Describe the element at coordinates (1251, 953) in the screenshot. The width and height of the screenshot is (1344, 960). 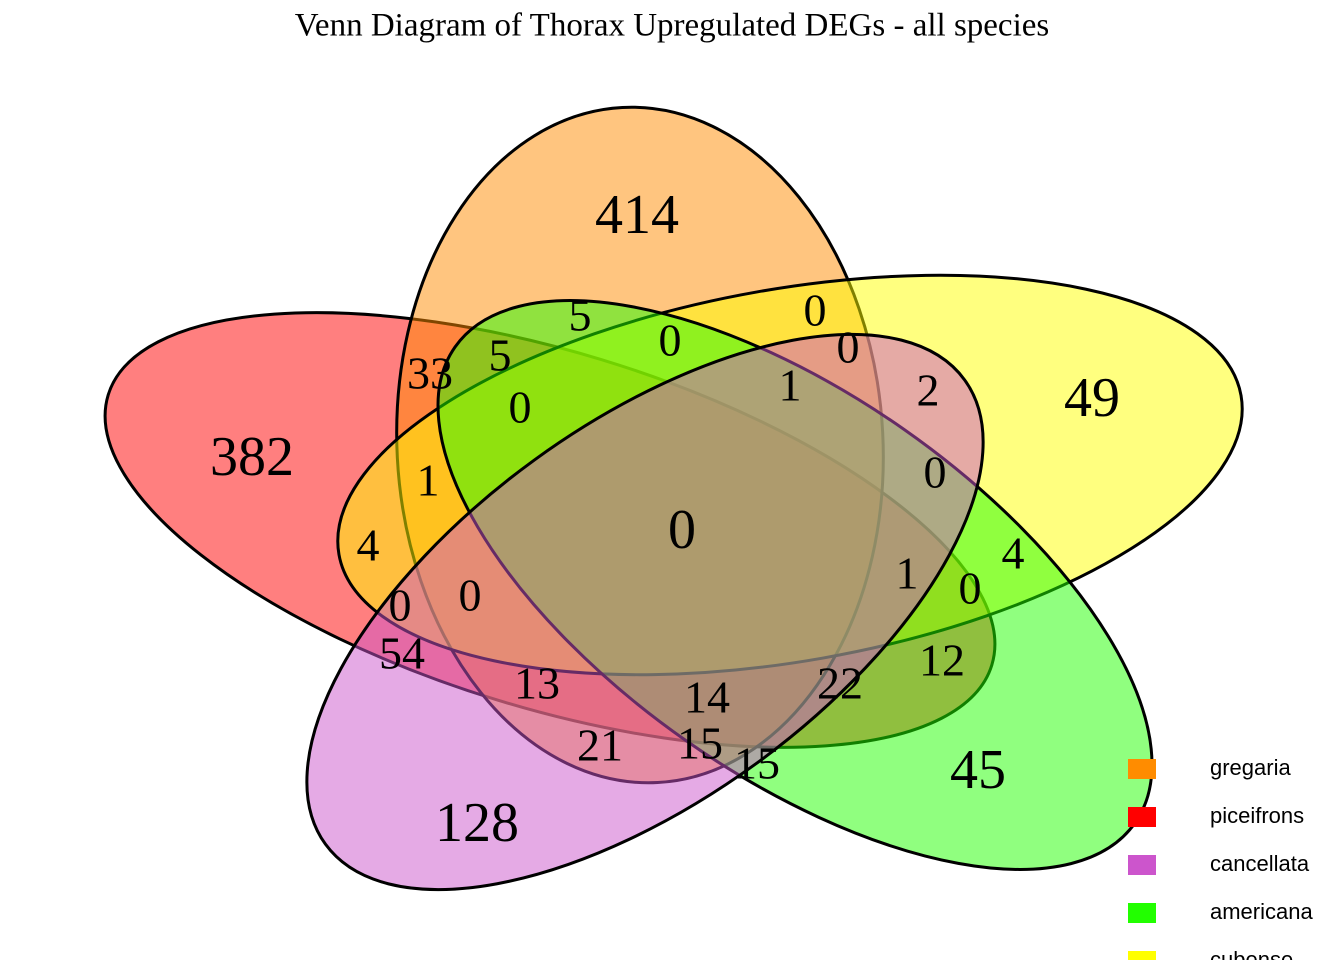
I see `legend-label: cubense` at that location.